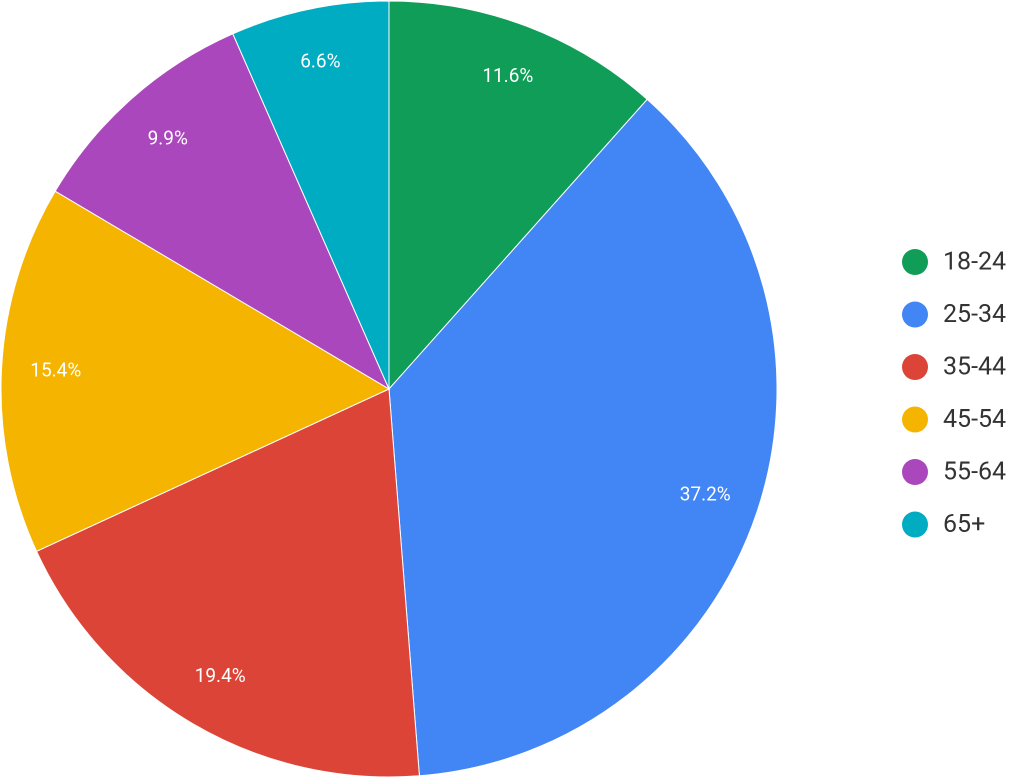 The height and width of the screenshot is (779, 1024). Describe the element at coordinates (974, 419) in the screenshot. I see `legend-label: 45-54` at that location.